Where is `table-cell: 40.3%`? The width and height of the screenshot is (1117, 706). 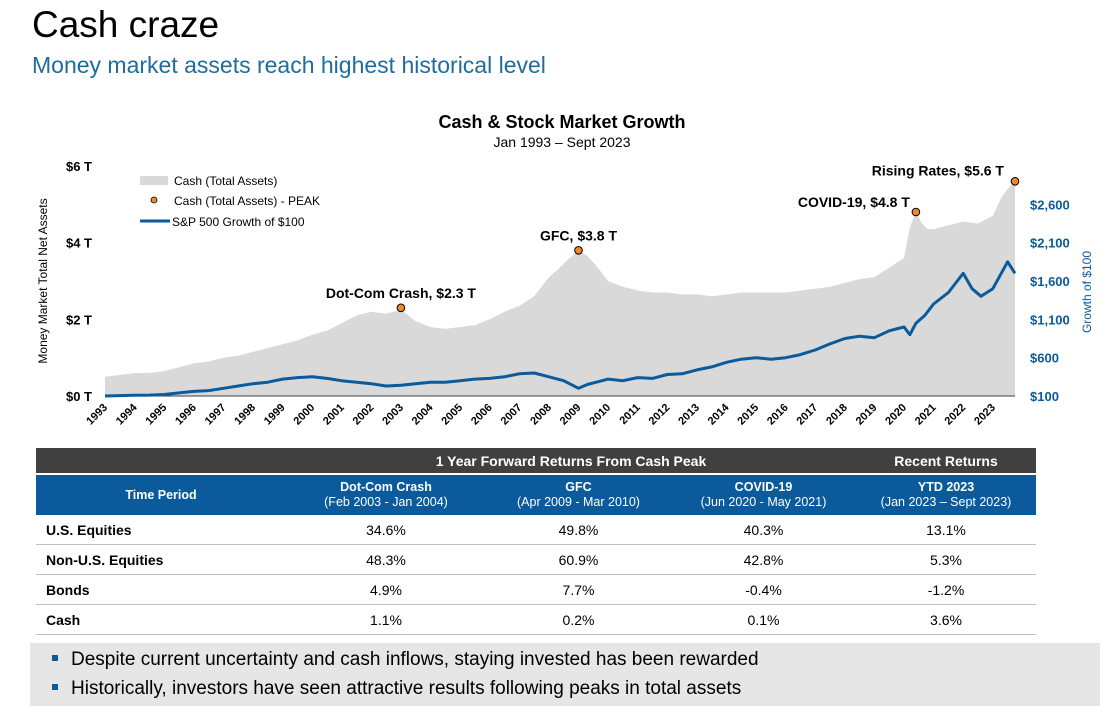 table-cell: 40.3% is located at coordinates (763, 530).